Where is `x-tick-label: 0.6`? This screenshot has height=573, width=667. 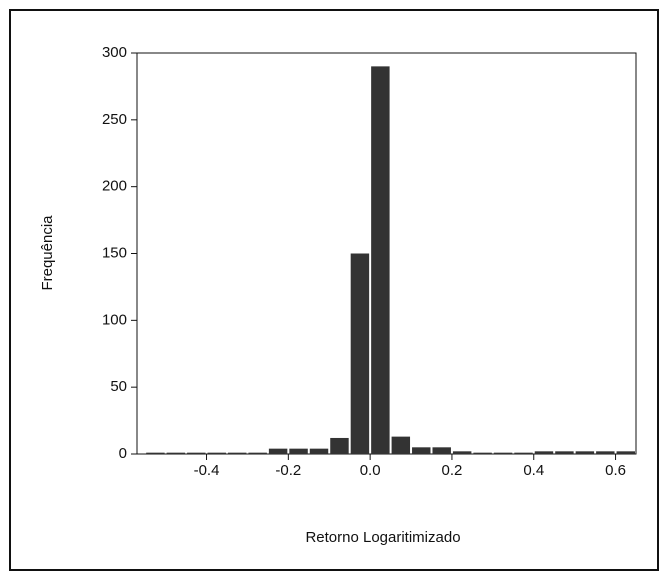
x-tick-label: 0.6 is located at coordinates (615, 470).